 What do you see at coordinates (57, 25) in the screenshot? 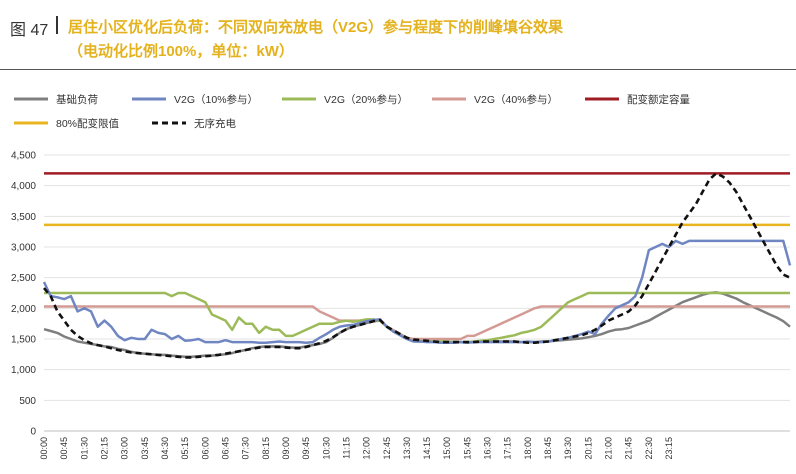
I see `figure-label-separator` at bounding box center [57, 25].